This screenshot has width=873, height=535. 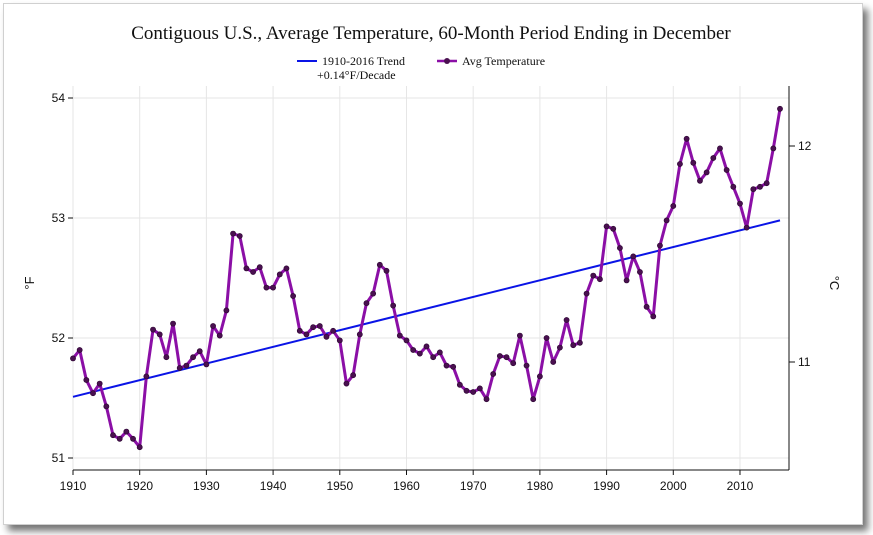 I want to click on x-tick-label: 1990, so click(x=606, y=486).